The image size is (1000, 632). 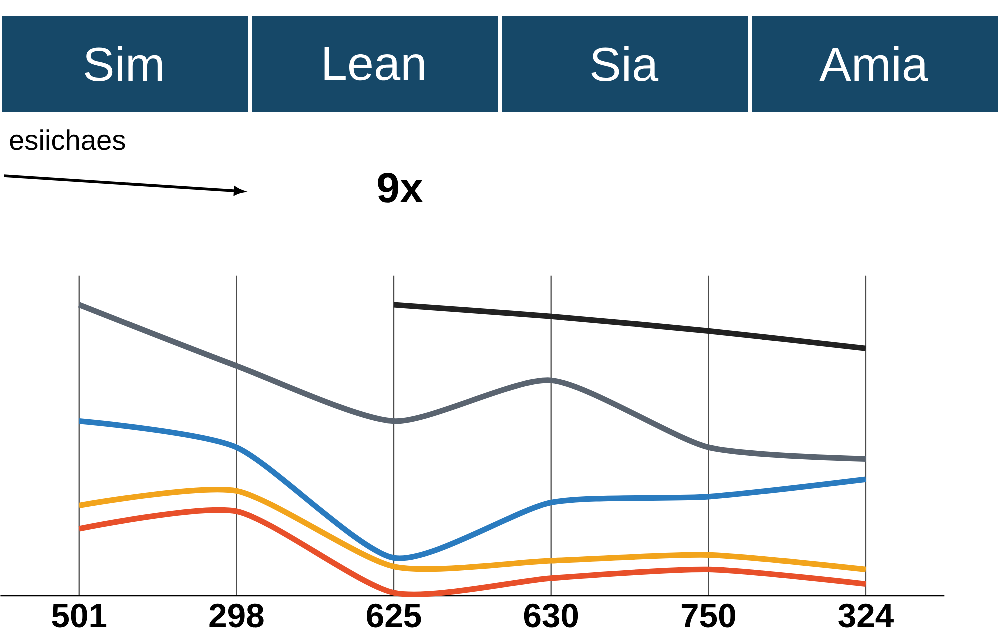 What do you see at coordinates (625, 64) in the screenshot?
I see `text: Sia` at bounding box center [625, 64].